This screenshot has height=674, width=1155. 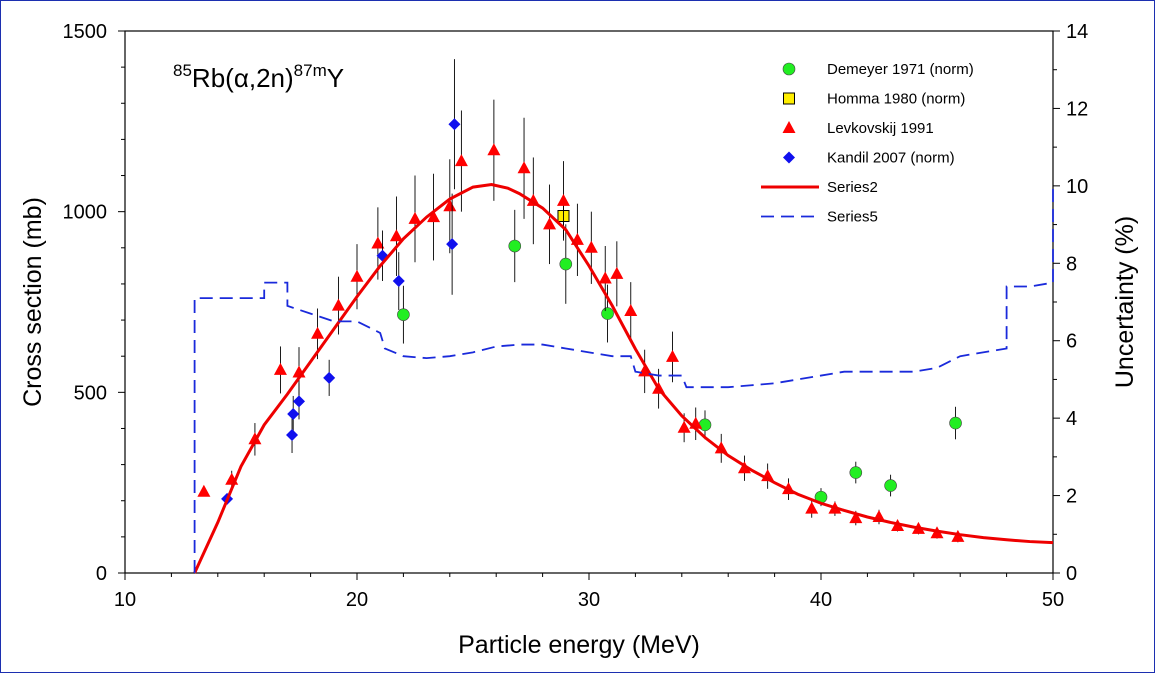 I want to click on x-tick-label: 20, so click(x=357, y=600).